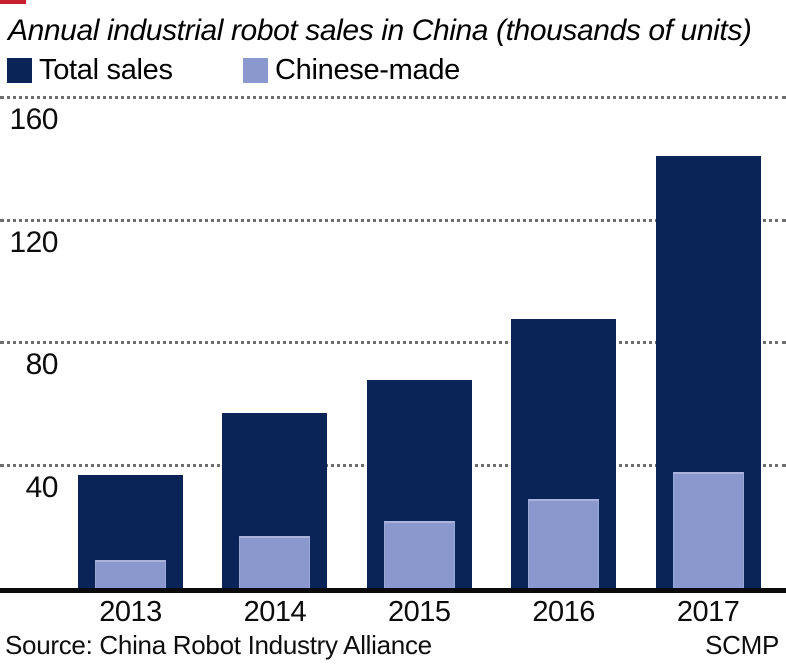 This screenshot has height=671, width=786. I want to click on legend-swatch-total-sales, so click(19, 70).